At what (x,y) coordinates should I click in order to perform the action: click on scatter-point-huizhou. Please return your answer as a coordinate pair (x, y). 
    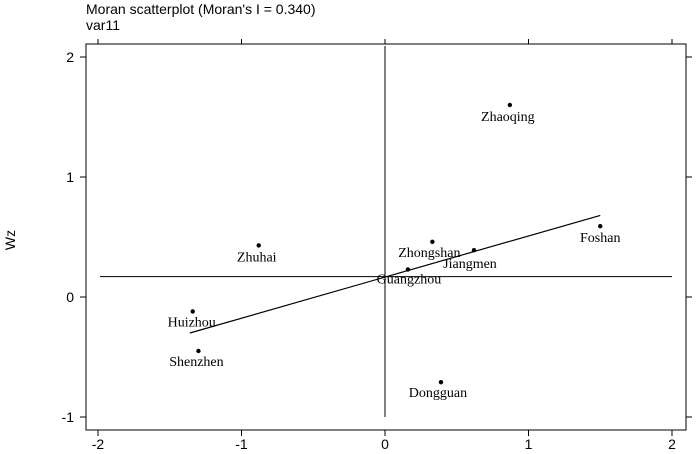
    Looking at the image, I should click on (192, 311).